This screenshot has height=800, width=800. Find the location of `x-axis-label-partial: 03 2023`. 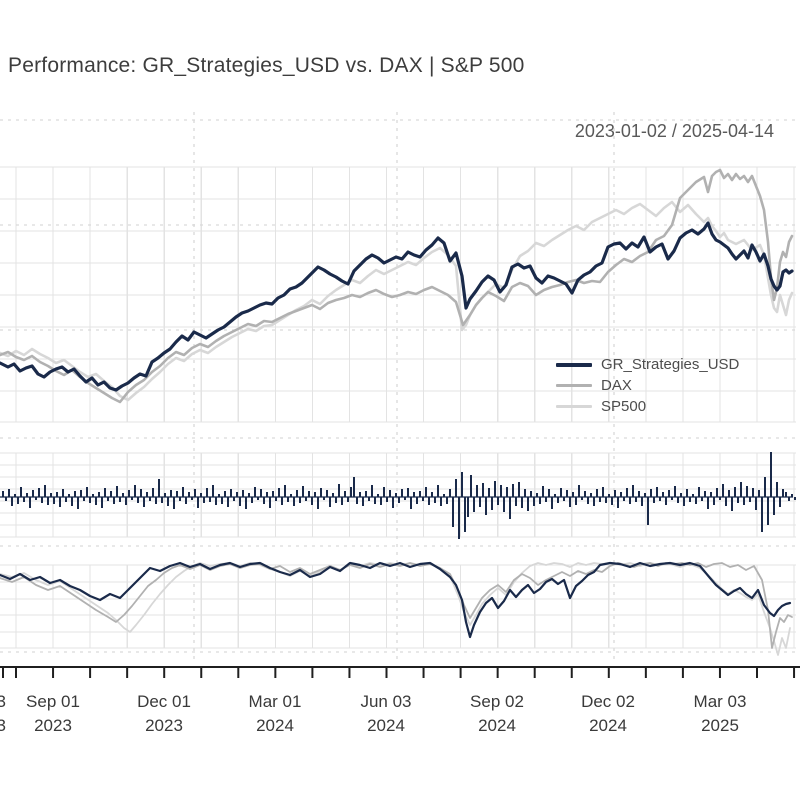

x-axis-label-partial: 03 2023 is located at coordinates (4, 716).